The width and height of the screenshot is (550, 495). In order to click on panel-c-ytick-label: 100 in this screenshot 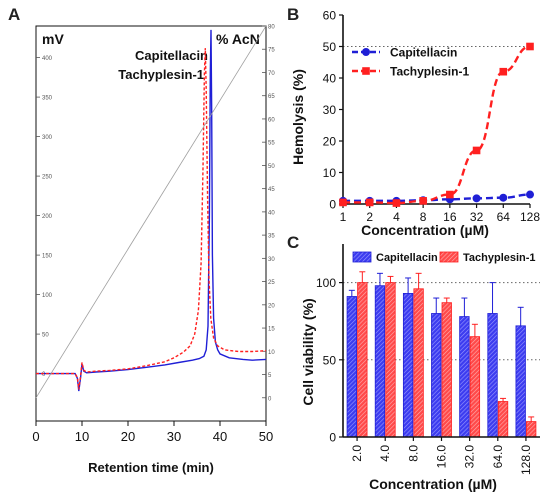, I will do `click(326, 283)`.